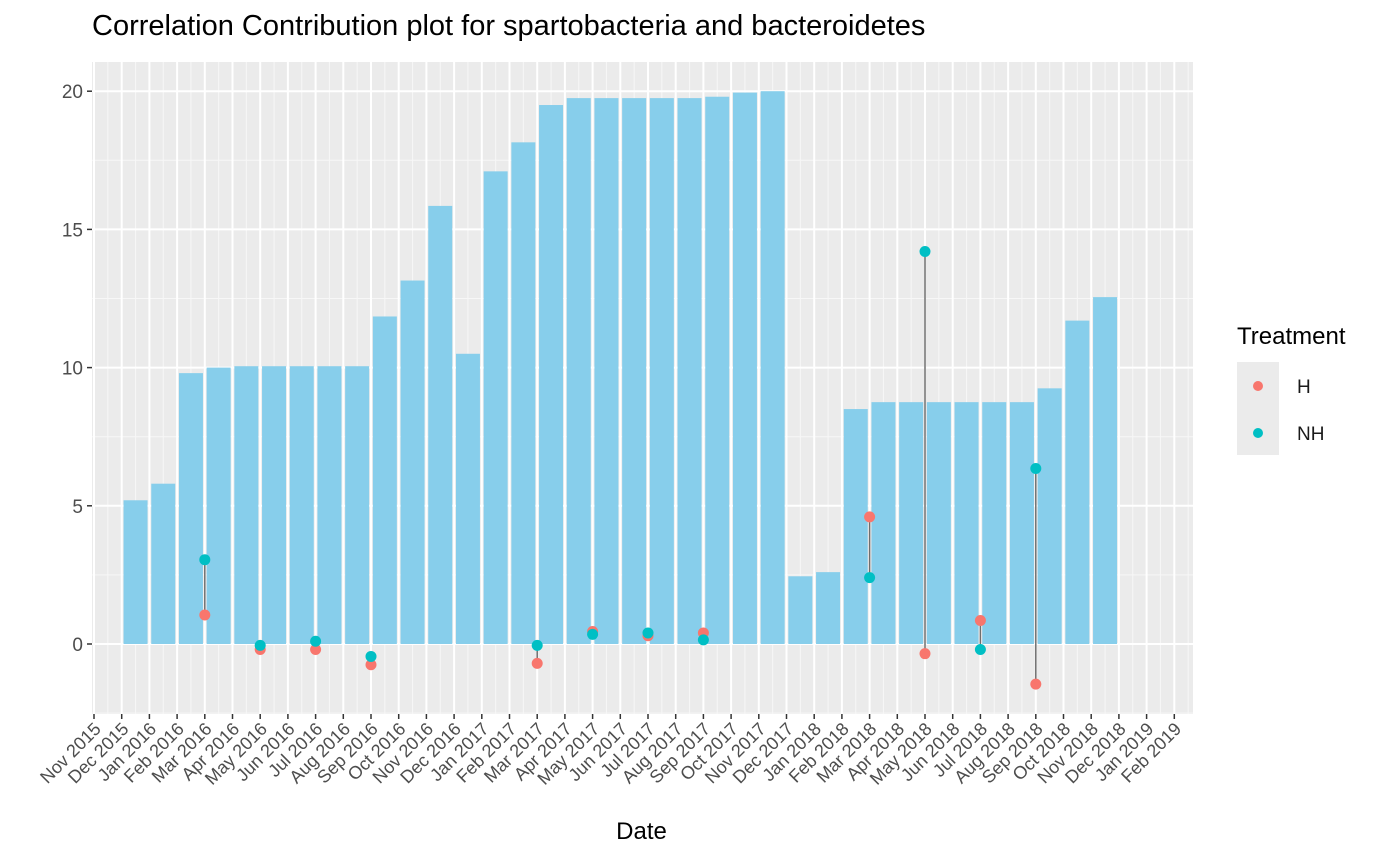 The width and height of the screenshot is (1400, 865). I want to click on y-tick-label: 20, so click(72, 92).